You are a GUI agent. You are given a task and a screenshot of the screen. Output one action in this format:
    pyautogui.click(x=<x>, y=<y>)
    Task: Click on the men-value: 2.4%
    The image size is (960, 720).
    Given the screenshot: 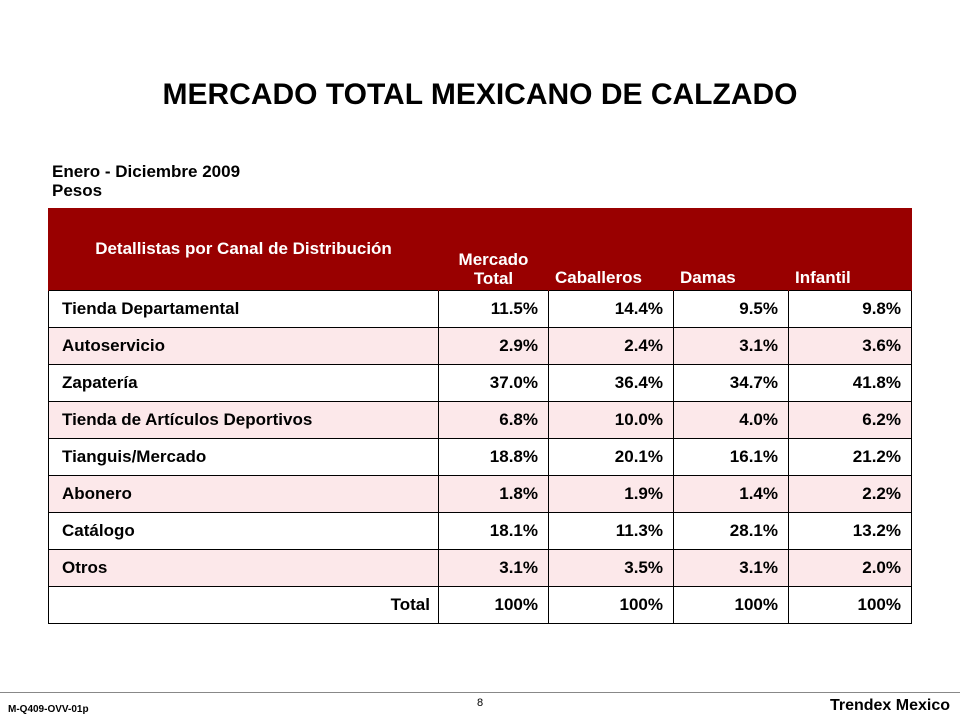 What is the action you would take?
    pyautogui.click(x=611, y=346)
    